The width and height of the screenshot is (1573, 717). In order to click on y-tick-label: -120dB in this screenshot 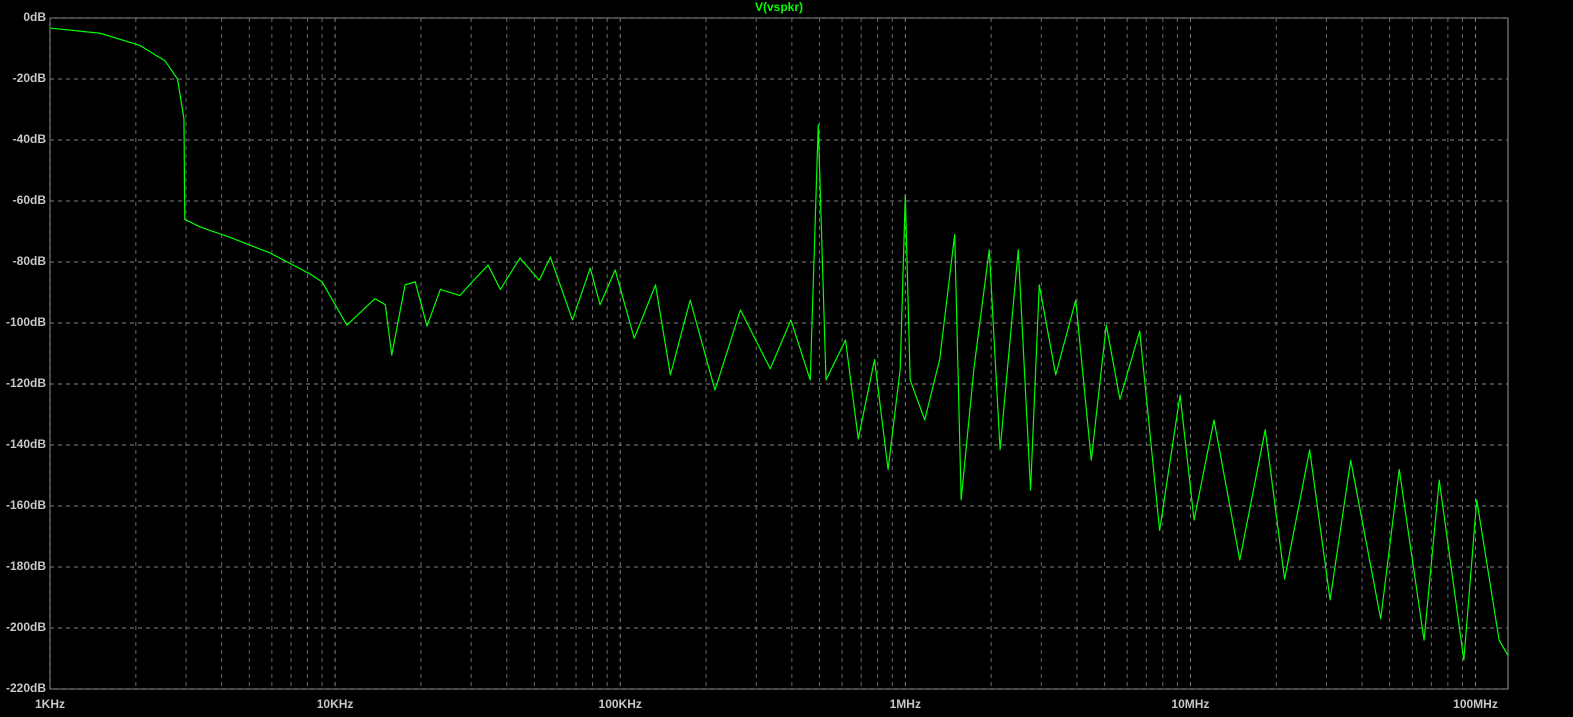, I will do `click(26, 383)`.